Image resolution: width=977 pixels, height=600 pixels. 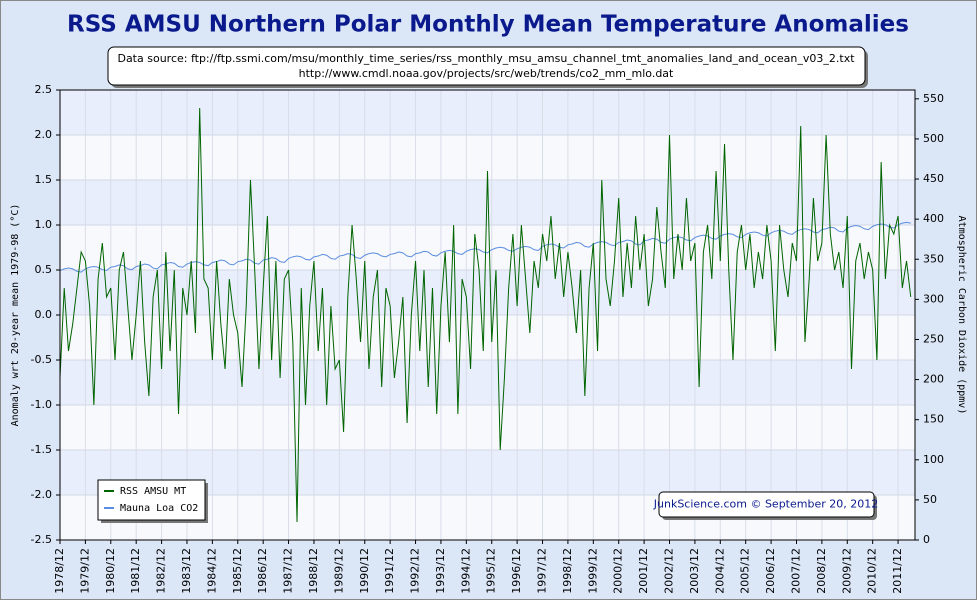 What do you see at coordinates (542, 571) in the screenshot?
I see `x-tick-label: 1997/12` at bounding box center [542, 571].